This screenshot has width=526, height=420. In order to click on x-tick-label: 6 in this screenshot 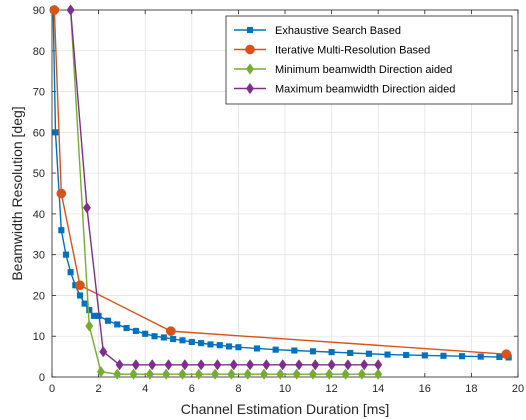, I will do `click(192, 389)`.